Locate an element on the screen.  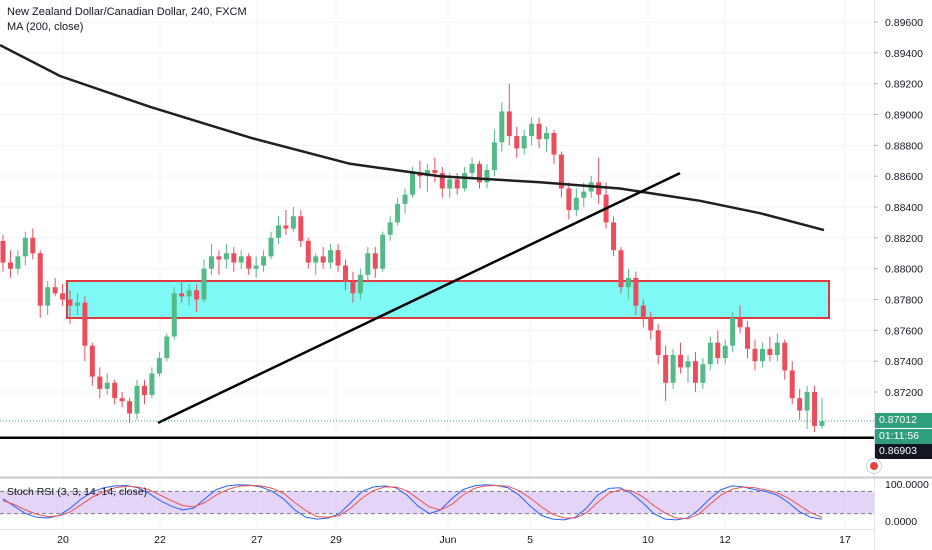
price-axis-label: 0.87200 is located at coordinates (904, 393).